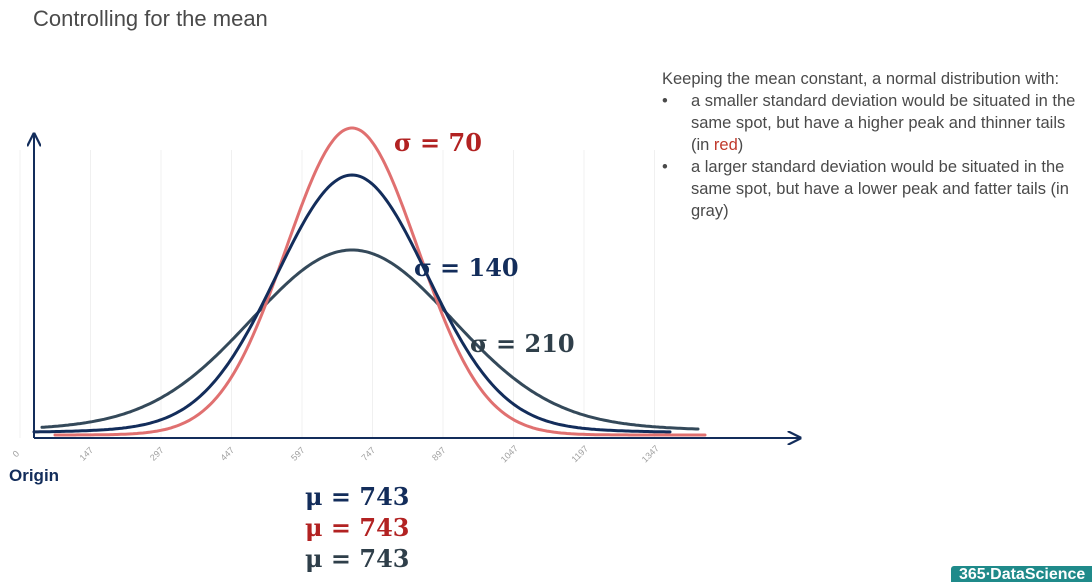  Describe the element at coordinates (87, 454) in the screenshot. I see `x-tick-label: 147` at that location.